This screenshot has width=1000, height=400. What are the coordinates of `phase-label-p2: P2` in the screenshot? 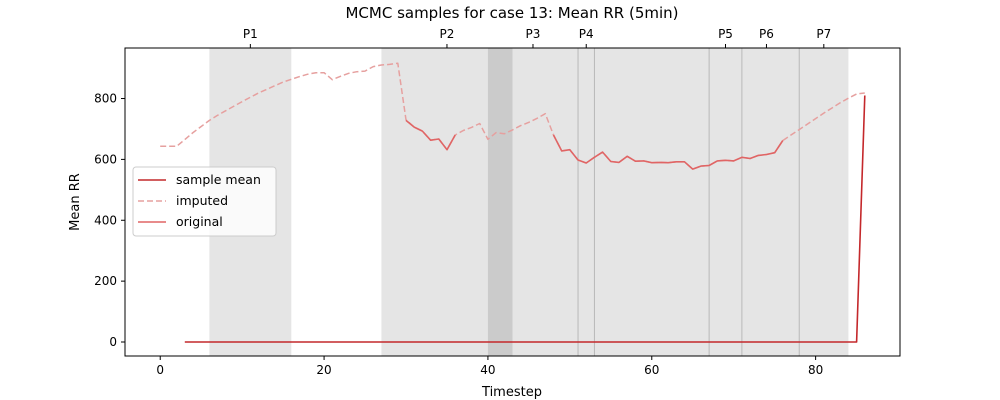 It's located at (447, 34).